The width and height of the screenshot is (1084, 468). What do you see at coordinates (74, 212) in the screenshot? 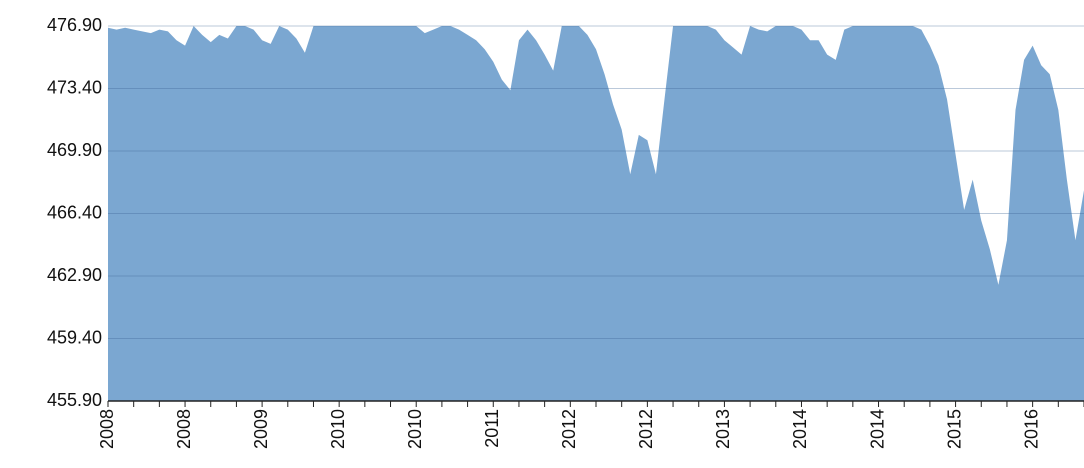
I see `y-tick-label: 466.40` at bounding box center [74, 212].